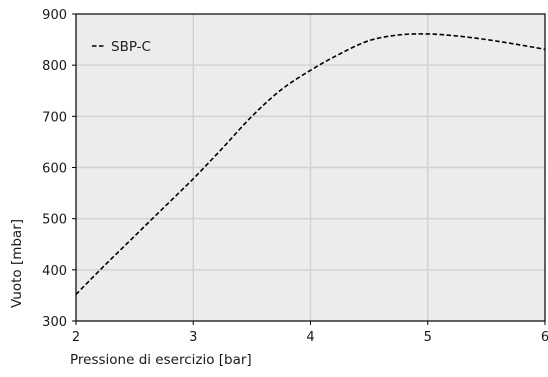 The image size is (548, 377). Describe the element at coordinates (54, 271) in the screenshot. I see `y-tick-label: 400` at that location.